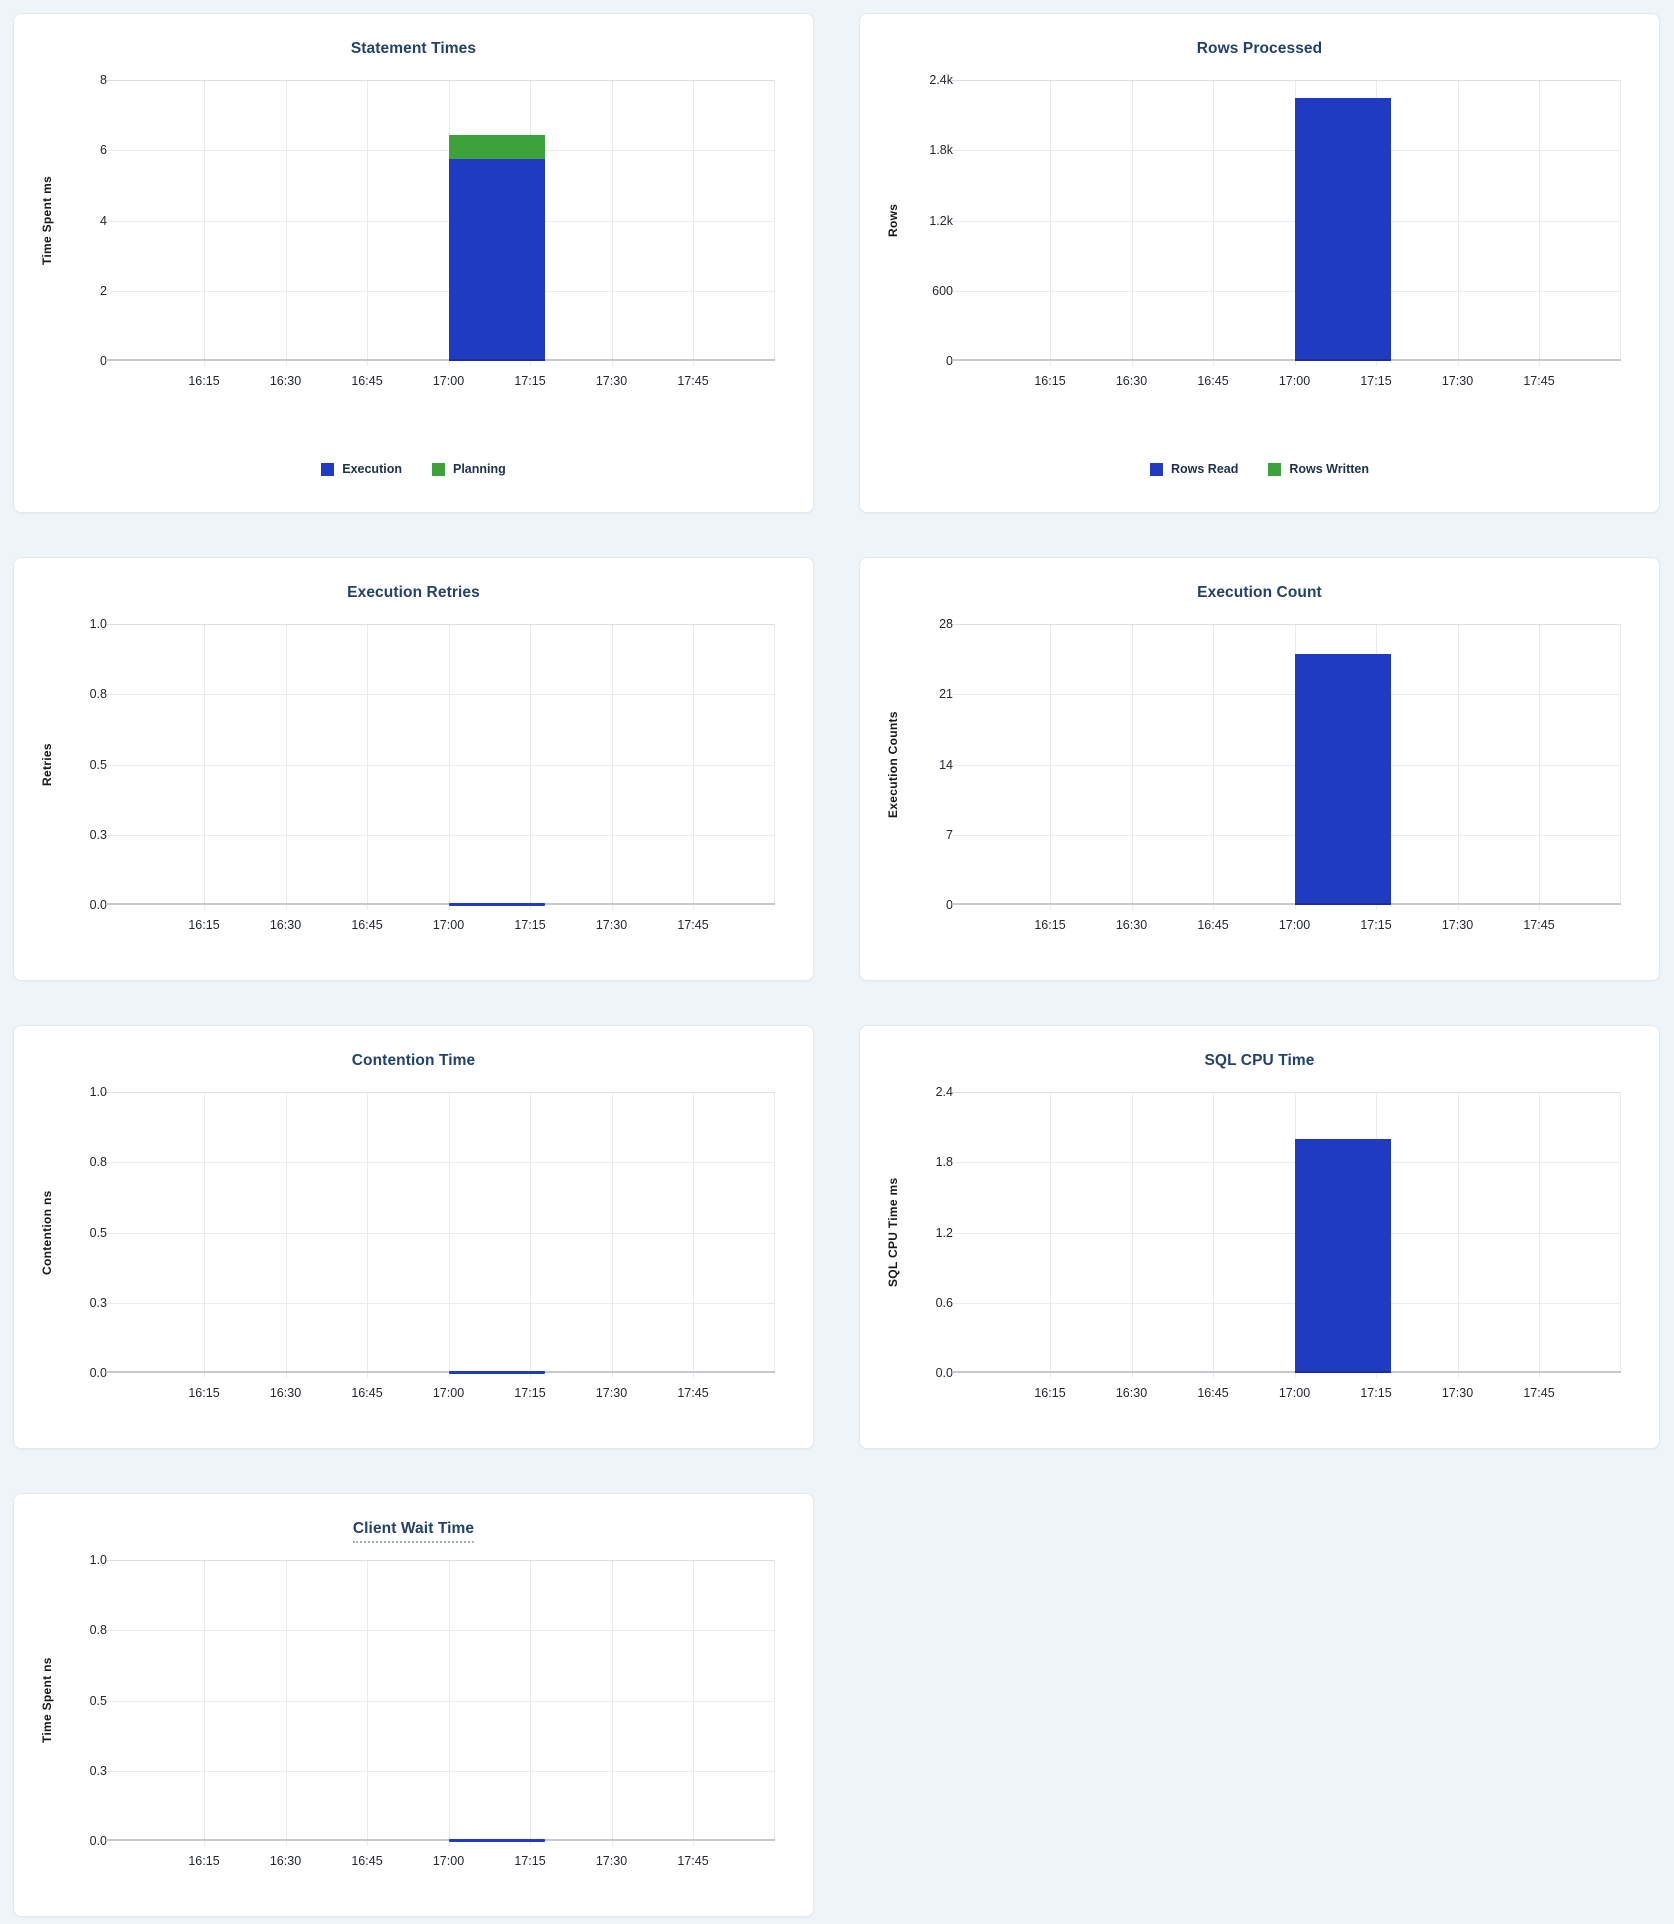 The width and height of the screenshot is (1674, 1924). I want to click on chart-title-client-wait-time: Client Wait Time, so click(413, 1531).